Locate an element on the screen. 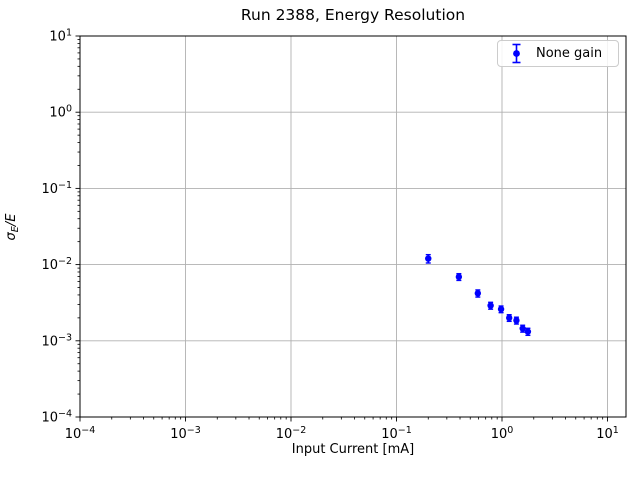 This screenshot has height=480, width=640. x-axis-label: Input Current [mA] is located at coordinates (353, 449).